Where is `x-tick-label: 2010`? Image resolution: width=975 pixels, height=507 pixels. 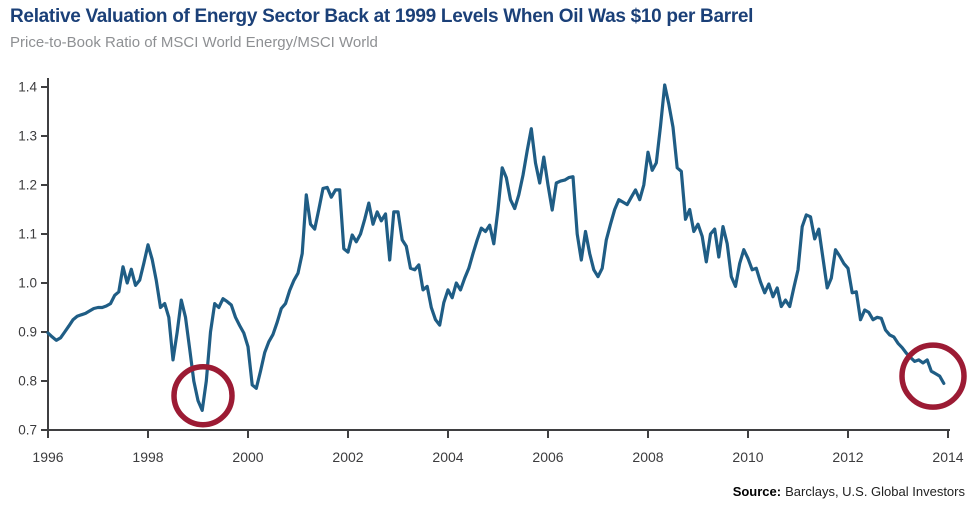 x-tick-label: 2010 is located at coordinates (747, 457).